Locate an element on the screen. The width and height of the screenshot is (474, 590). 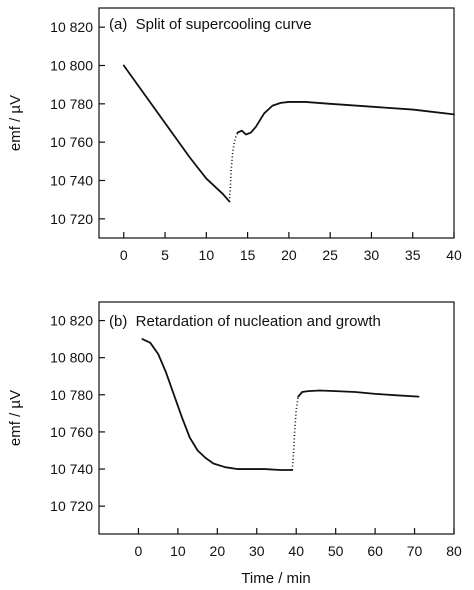
panel-b-xtick-label: 40 is located at coordinates (296, 551).